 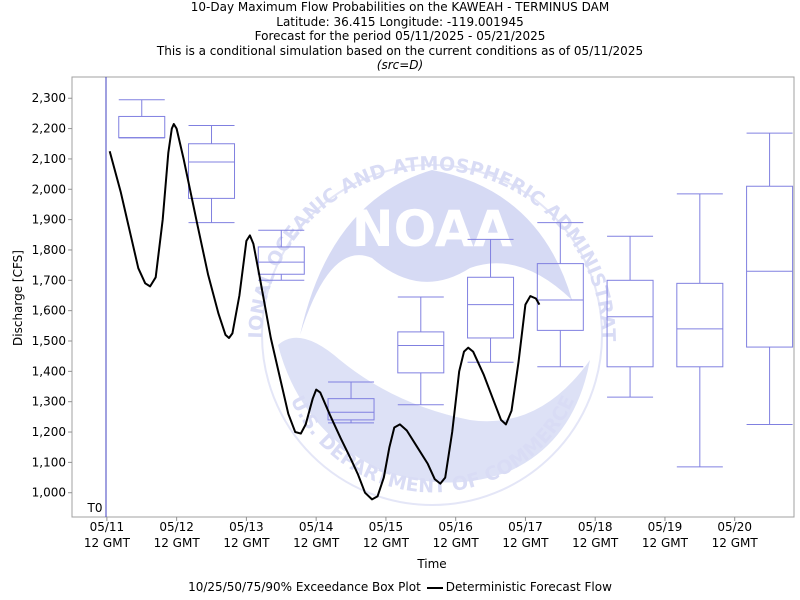 What do you see at coordinates (49, 462) in the screenshot?
I see `y-tick-label: 1,100` at bounding box center [49, 462].